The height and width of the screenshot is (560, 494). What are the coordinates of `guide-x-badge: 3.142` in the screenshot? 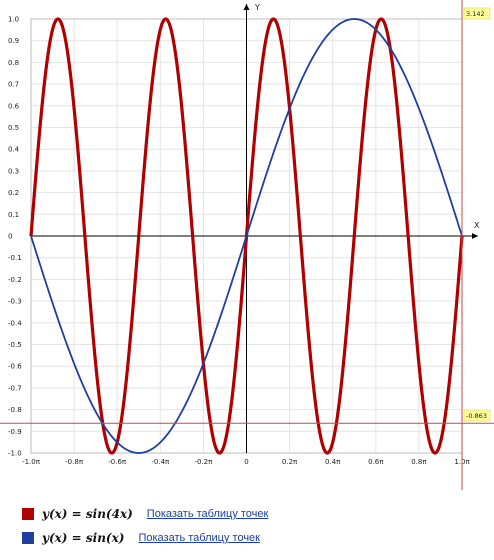 It's located at (477, 13).